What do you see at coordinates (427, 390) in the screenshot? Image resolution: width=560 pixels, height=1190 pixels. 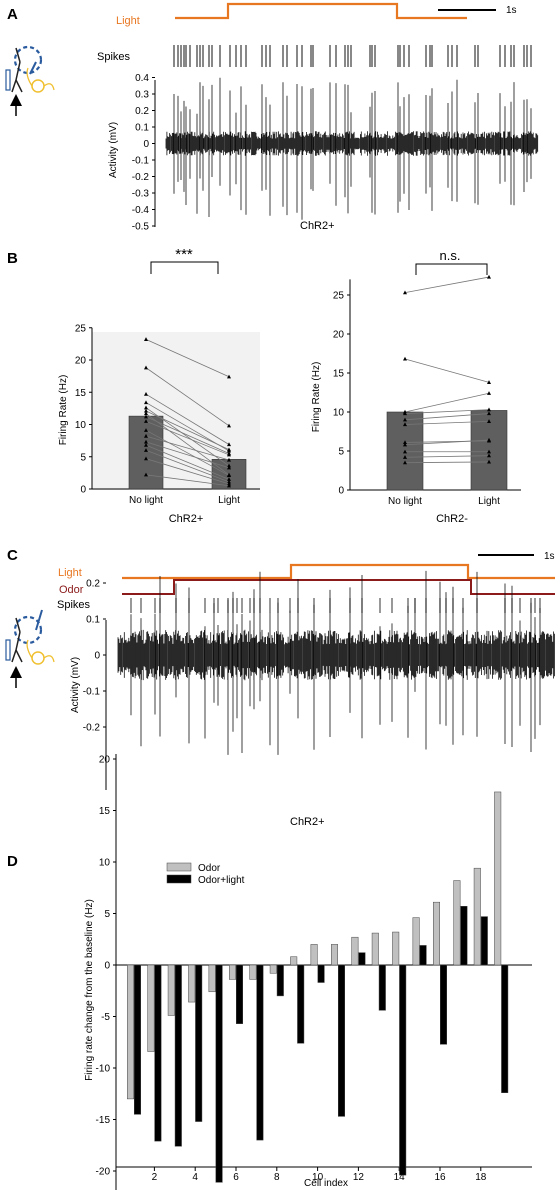 I see `panel-b-right-bar-chart: 0 5 10 15 20 25 No light Light` at bounding box center [427, 390].